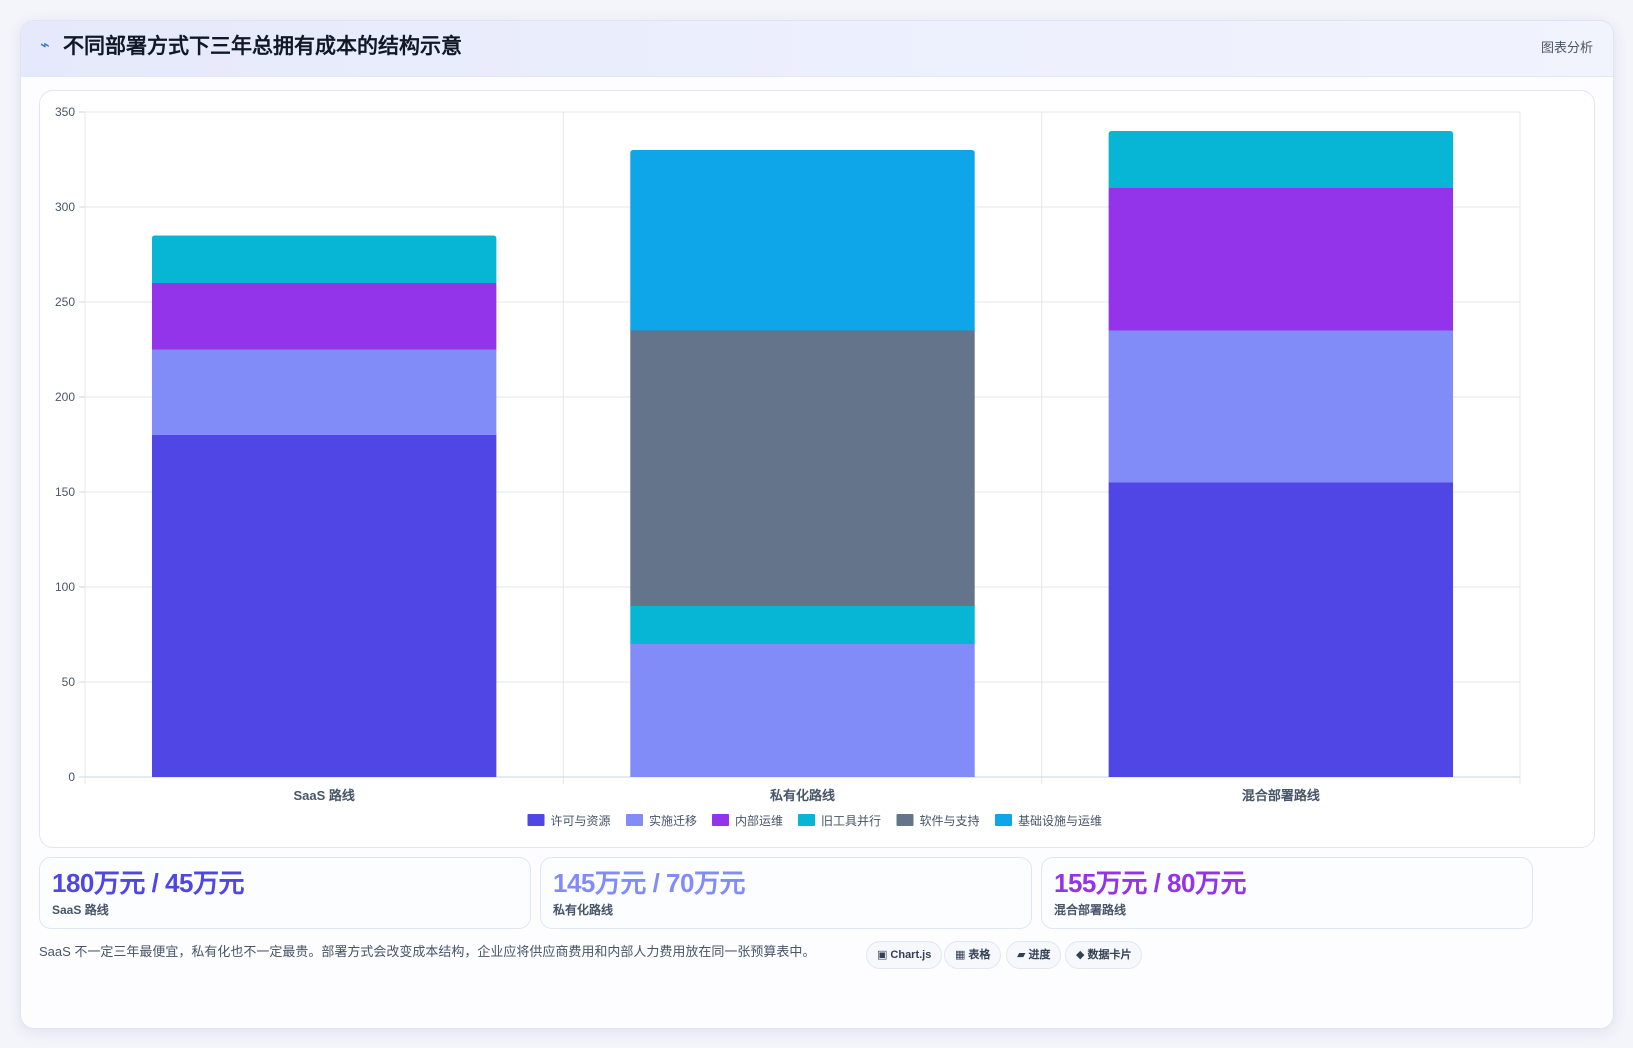 Image resolution: width=1633 pixels, height=1048 pixels. I want to click on legend-label: 旧工具并行, so click(851, 821).